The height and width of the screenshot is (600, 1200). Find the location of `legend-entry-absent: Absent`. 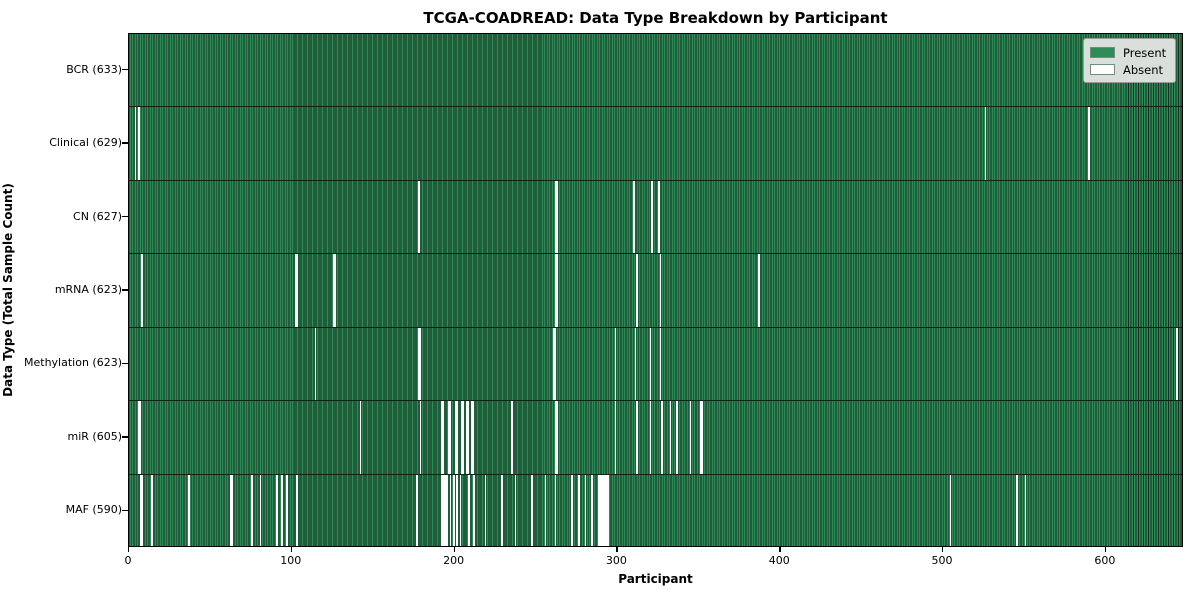

legend-entry-absent: Absent is located at coordinates (1129, 69).